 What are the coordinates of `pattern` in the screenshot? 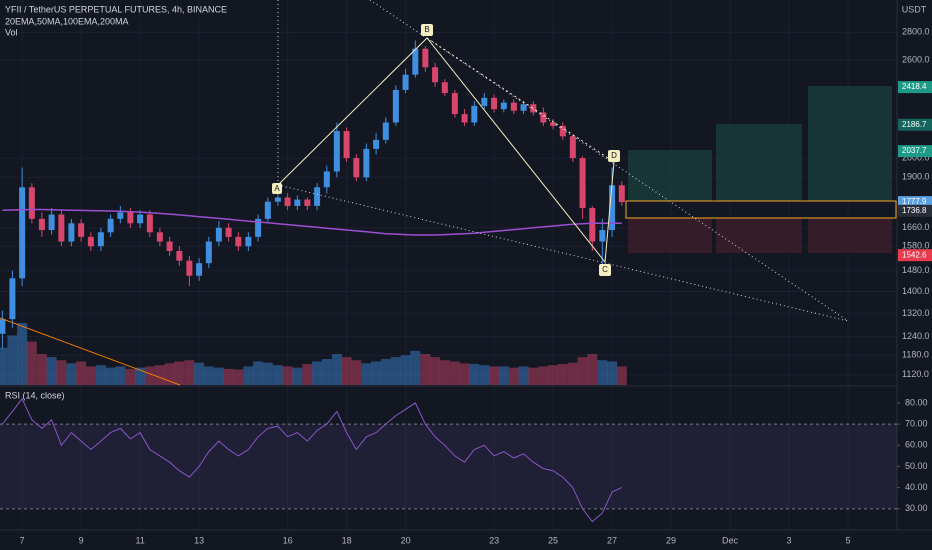 It's located at (446, 150).